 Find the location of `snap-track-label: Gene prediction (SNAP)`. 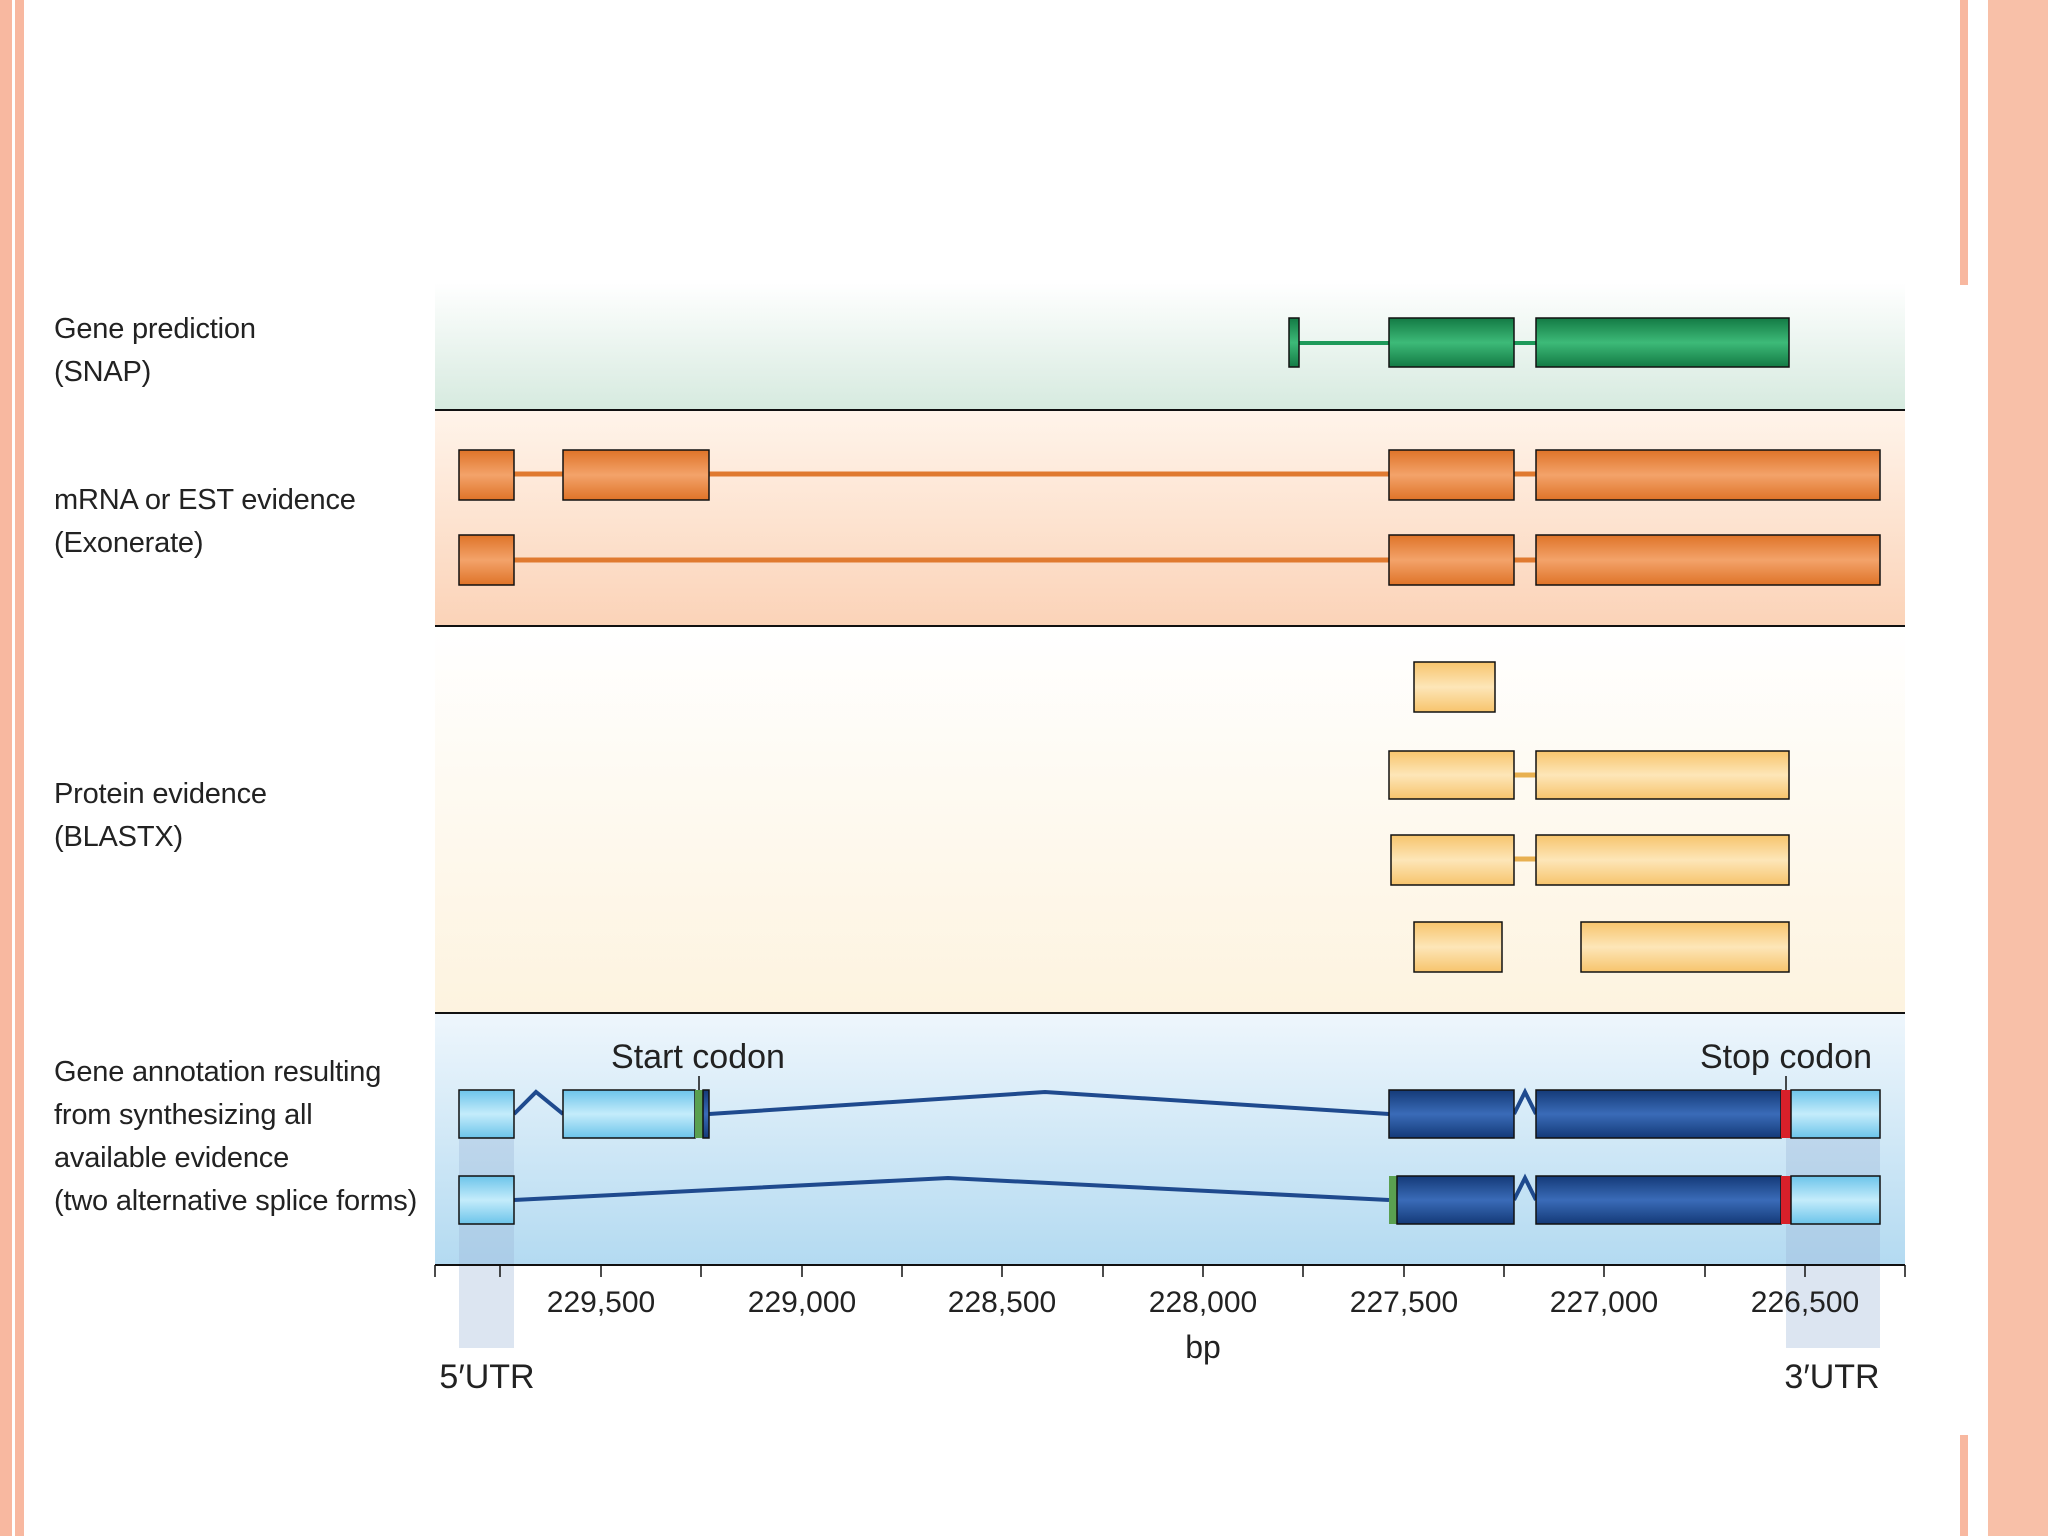

snap-track-label: Gene prediction (SNAP) is located at coordinates (155, 350).